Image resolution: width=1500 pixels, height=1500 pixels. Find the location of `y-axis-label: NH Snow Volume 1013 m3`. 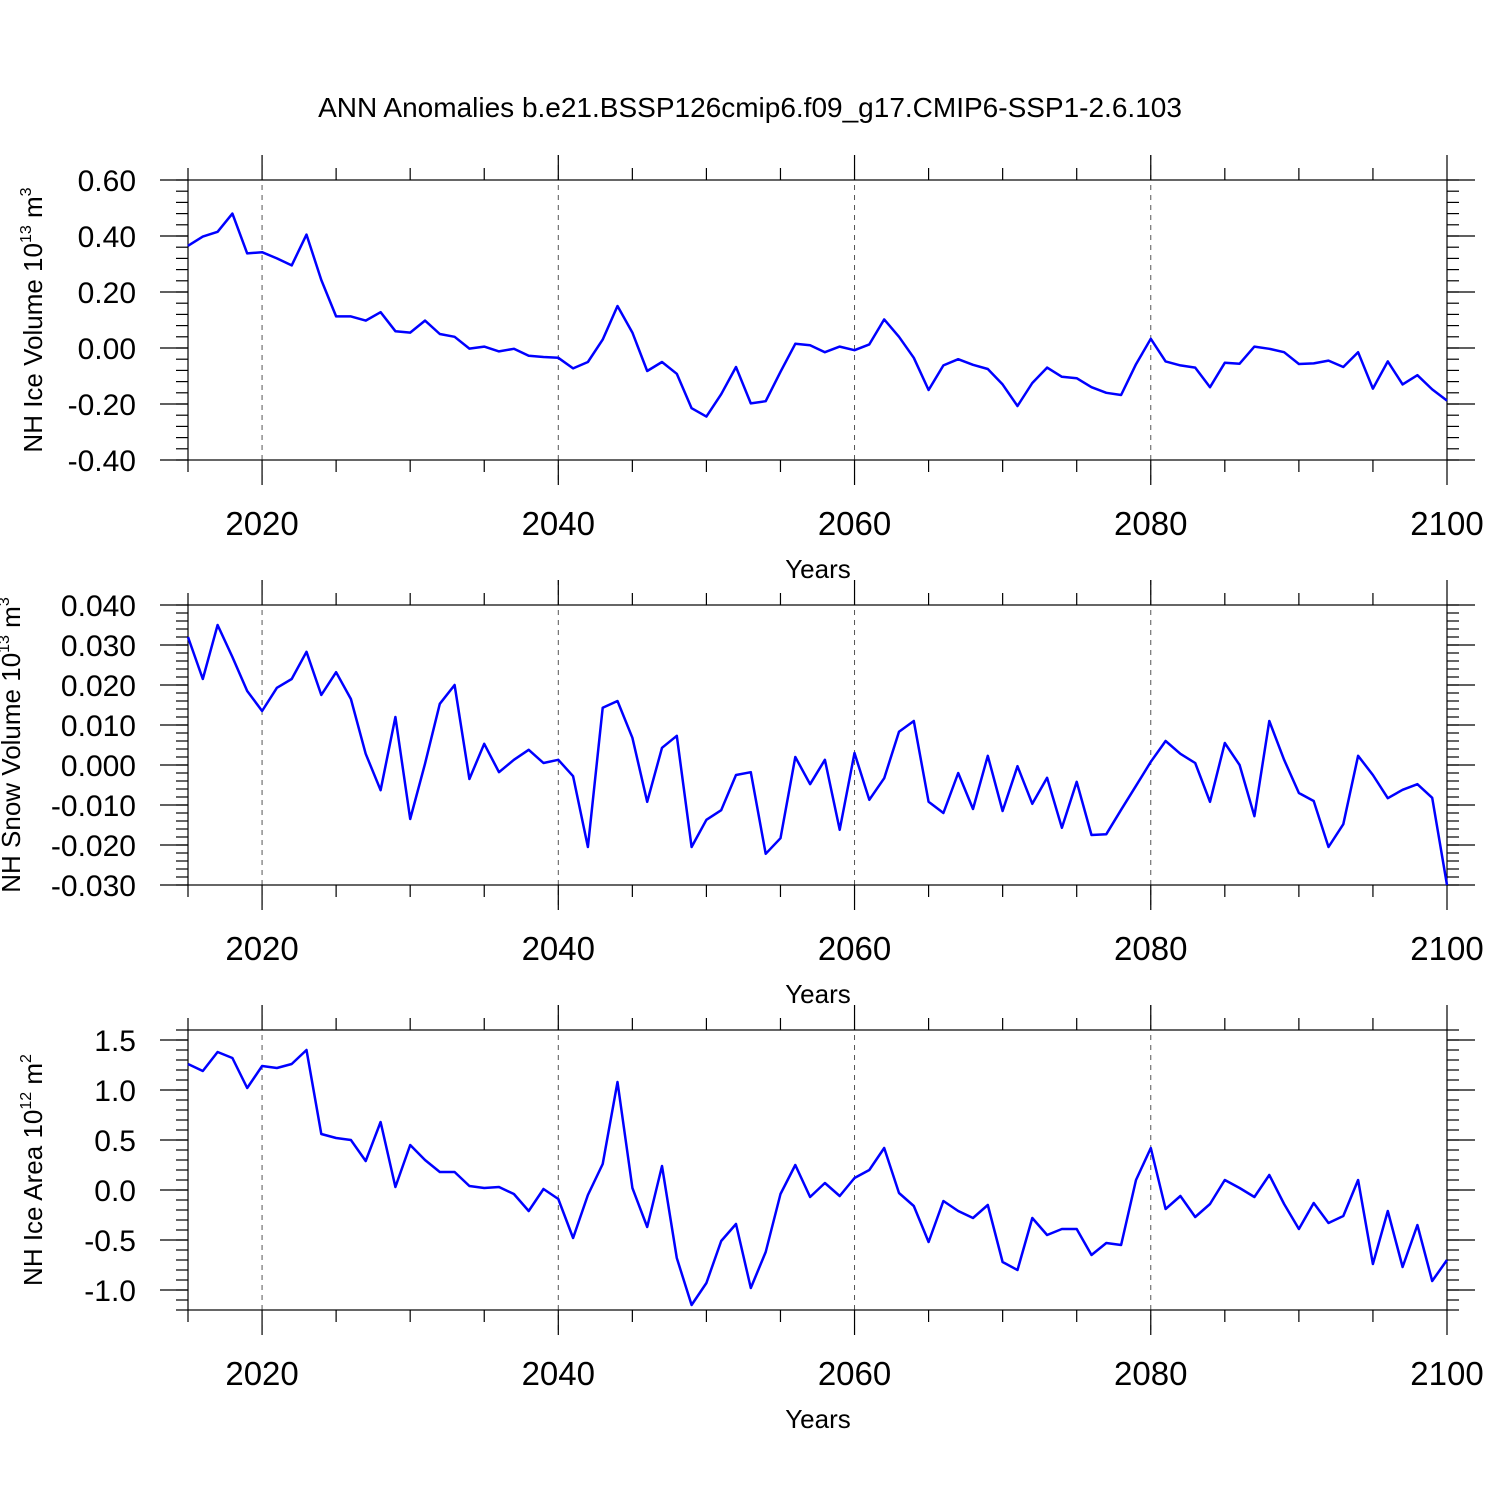

y-axis-label: NH Snow Volume 1013 m3 is located at coordinates (13, 745).